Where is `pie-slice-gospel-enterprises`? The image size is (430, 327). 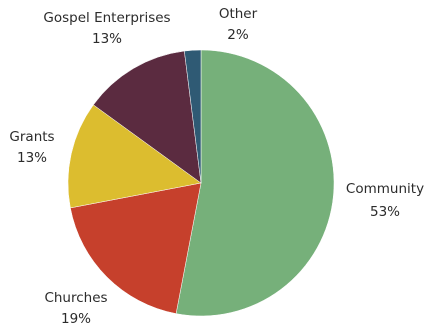 pie-slice-gospel-enterprises is located at coordinates (147, 117).